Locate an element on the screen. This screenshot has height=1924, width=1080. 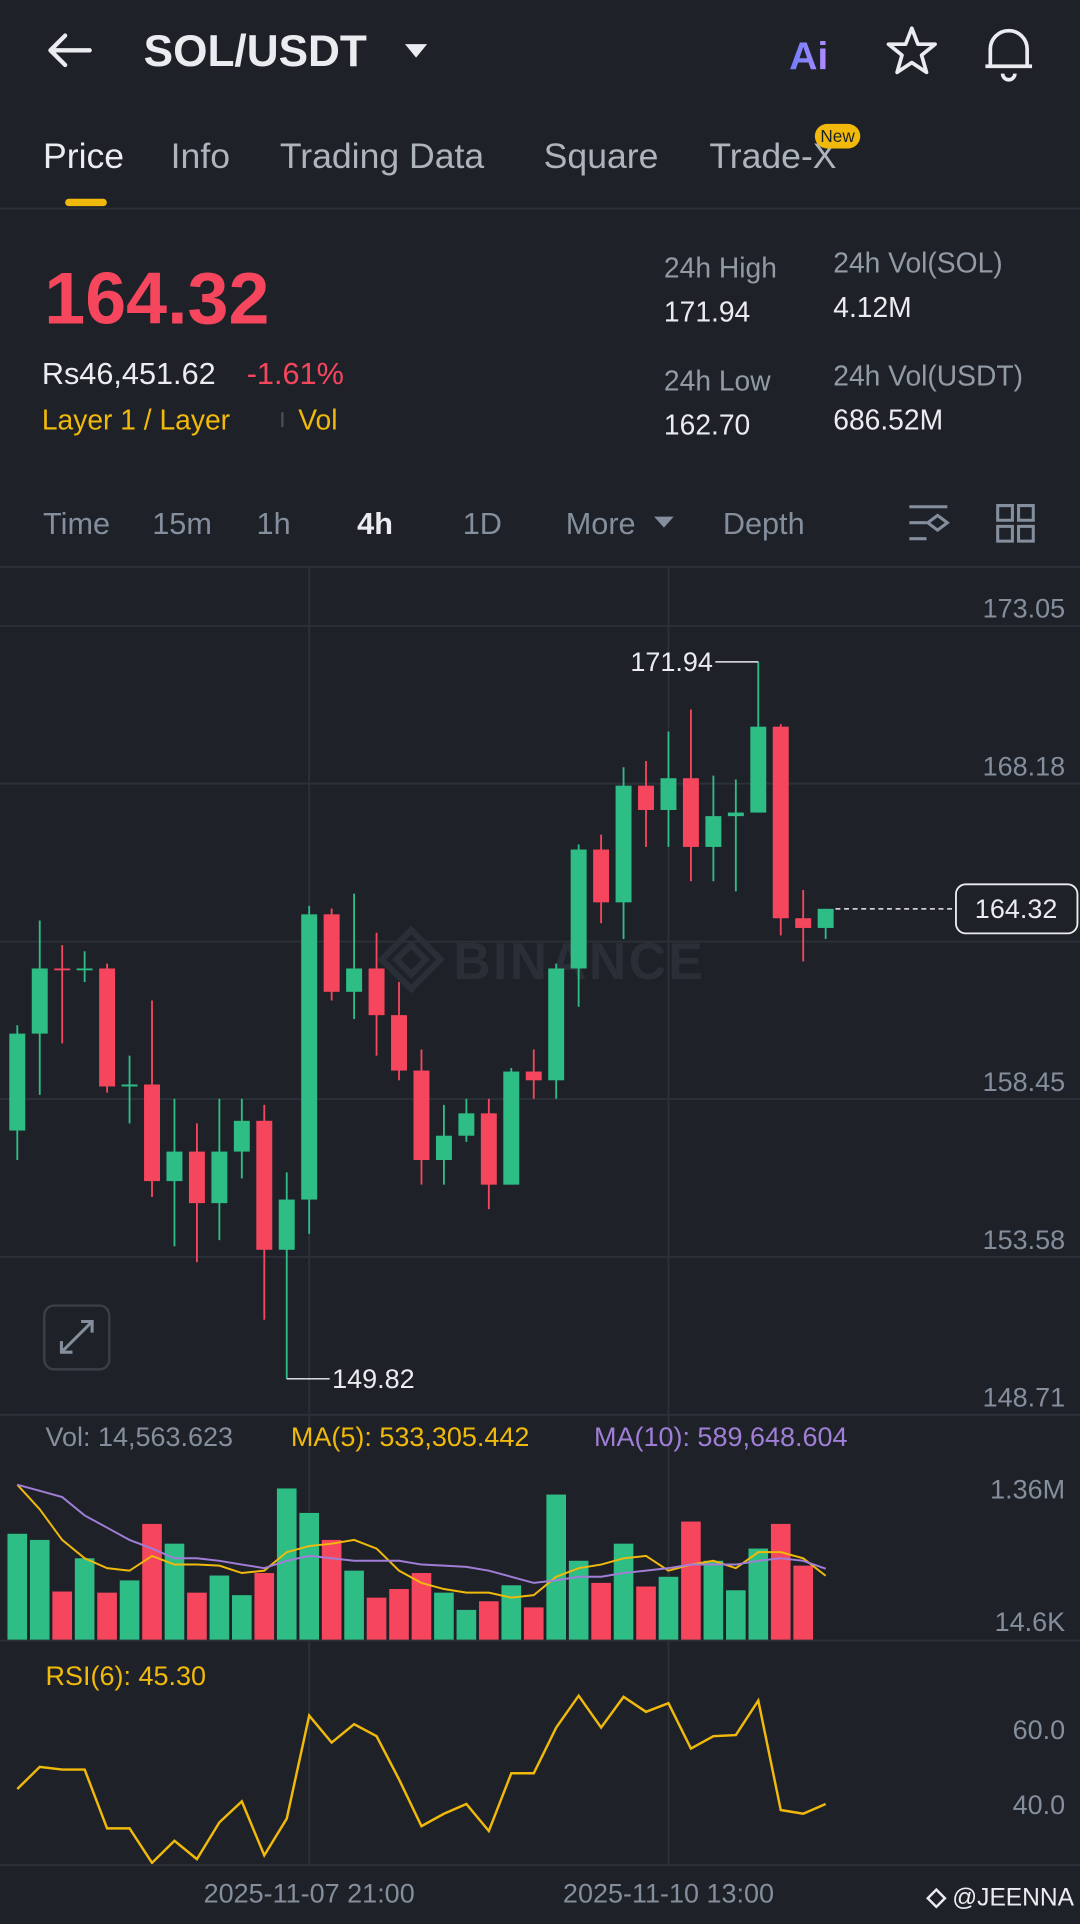
y-tick-label: 1.36M is located at coordinates (1027, 1490).